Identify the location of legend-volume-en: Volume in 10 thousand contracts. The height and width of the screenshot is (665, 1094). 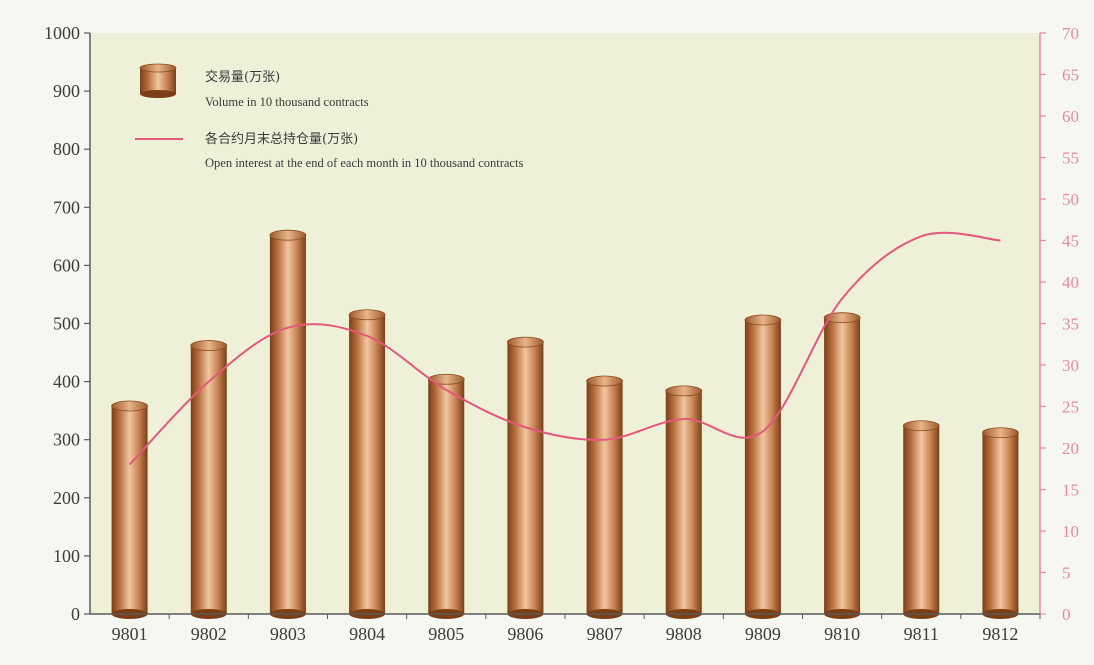
(287, 102).